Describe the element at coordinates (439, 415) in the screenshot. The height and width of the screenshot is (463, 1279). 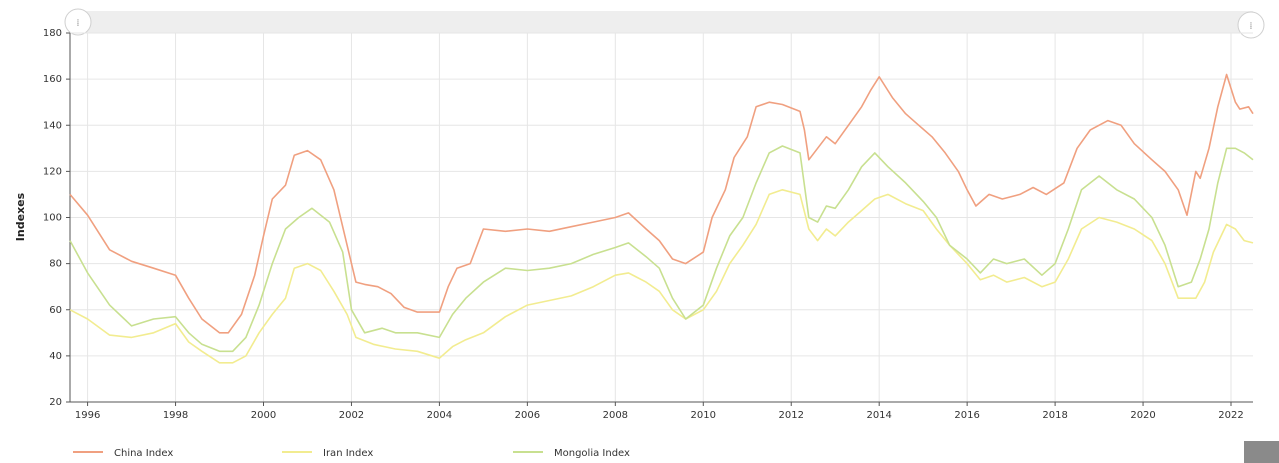
I see `x-tick-label: 2004` at that location.